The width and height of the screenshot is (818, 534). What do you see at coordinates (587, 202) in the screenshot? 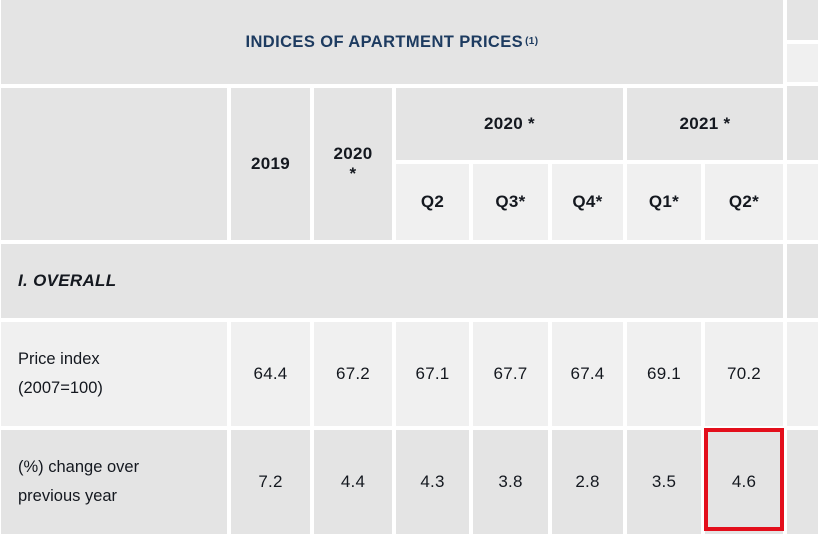
I see `column-header-q4-2020: Q4*` at bounding box center [587, 202].